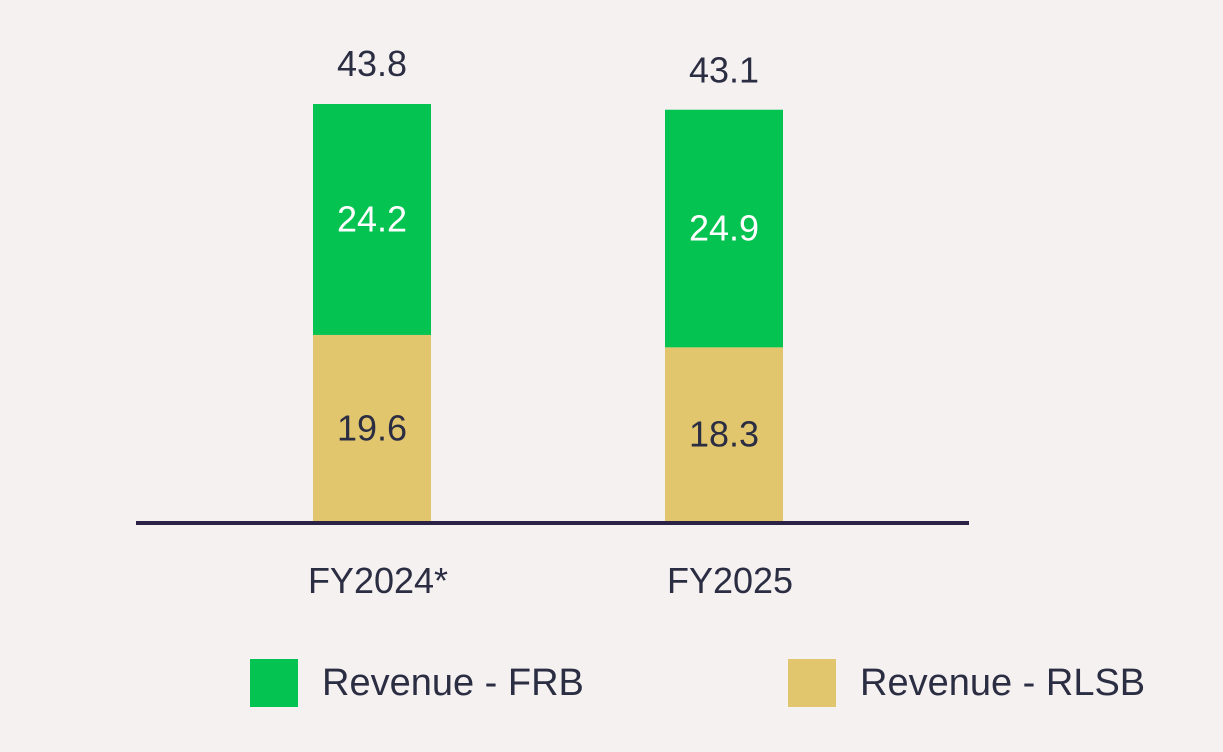  What do you see at coordinates (730, 580) in the screenshot?
I see `x-tick-label: FY2025` at bounding box center [730, 580].